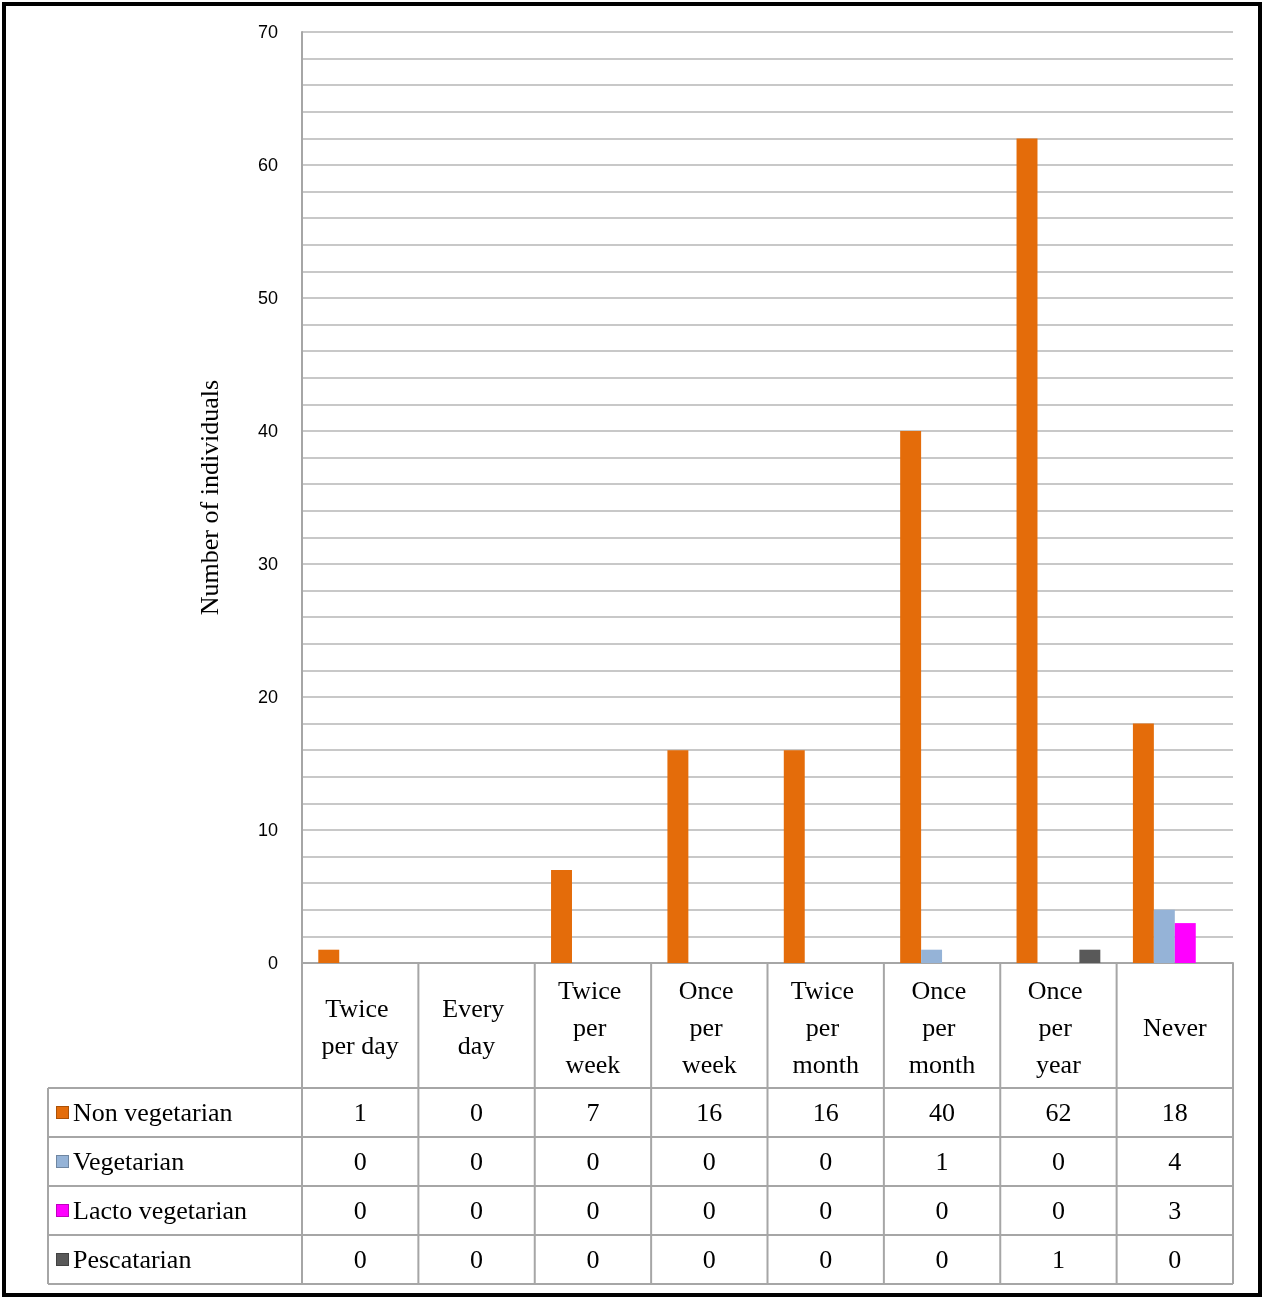 This screenshot has height=1299, width=1265. What do you see at coordinates (476, 1027) in the screenshot?
I see `x-tick-label: Every day` at bounding box center [476, 1027].